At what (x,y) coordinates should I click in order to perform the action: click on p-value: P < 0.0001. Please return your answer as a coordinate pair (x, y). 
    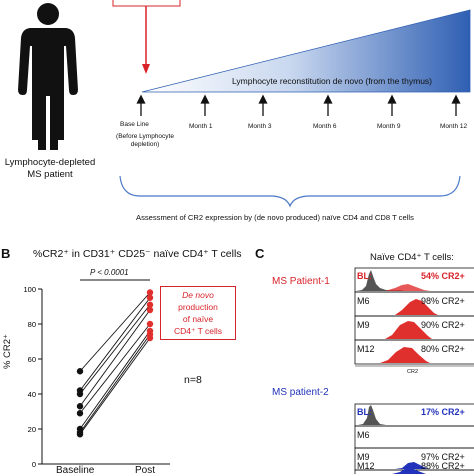
    Looking at the image, I should click on (109, 272).